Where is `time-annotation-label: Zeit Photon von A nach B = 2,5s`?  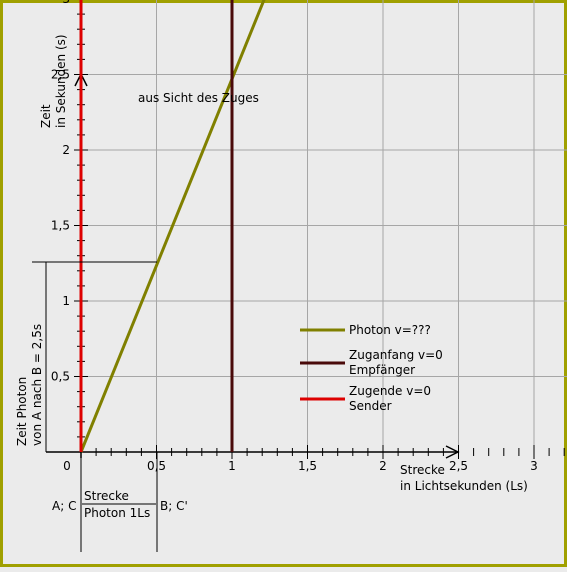 time-annotation-label: Zeit Photon von A nach B = 2,5s is located at coordinates (29, 385).